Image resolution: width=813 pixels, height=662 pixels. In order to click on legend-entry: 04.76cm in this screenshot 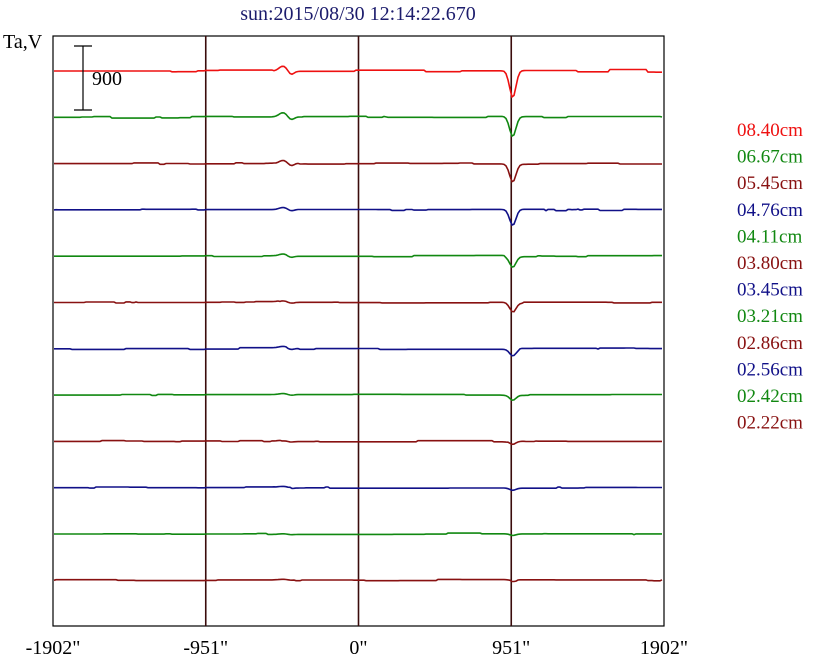, I will do `click(770, 210)`.